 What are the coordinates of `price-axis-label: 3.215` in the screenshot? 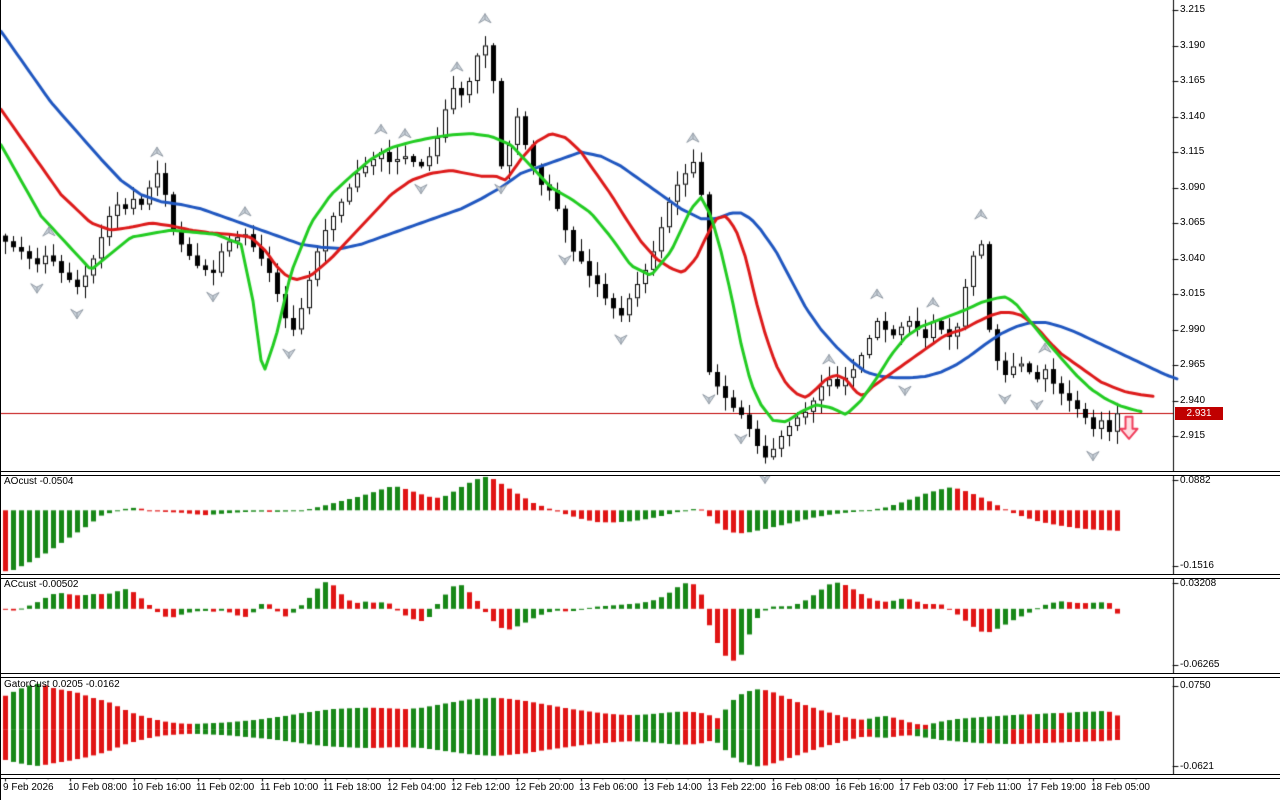 It's located at (1193, 9).